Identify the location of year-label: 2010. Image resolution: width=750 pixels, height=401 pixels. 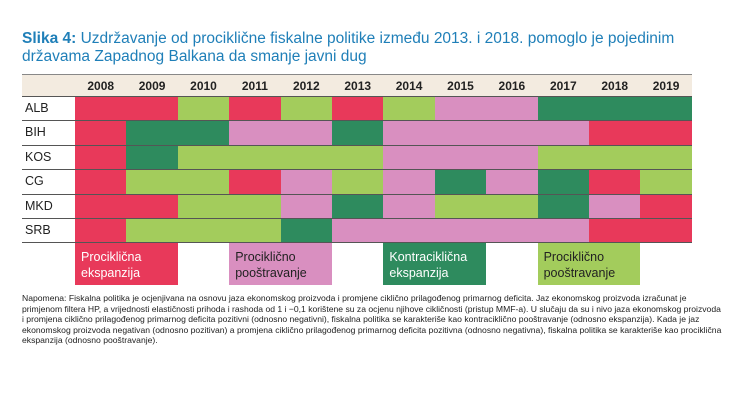
(203, 86).